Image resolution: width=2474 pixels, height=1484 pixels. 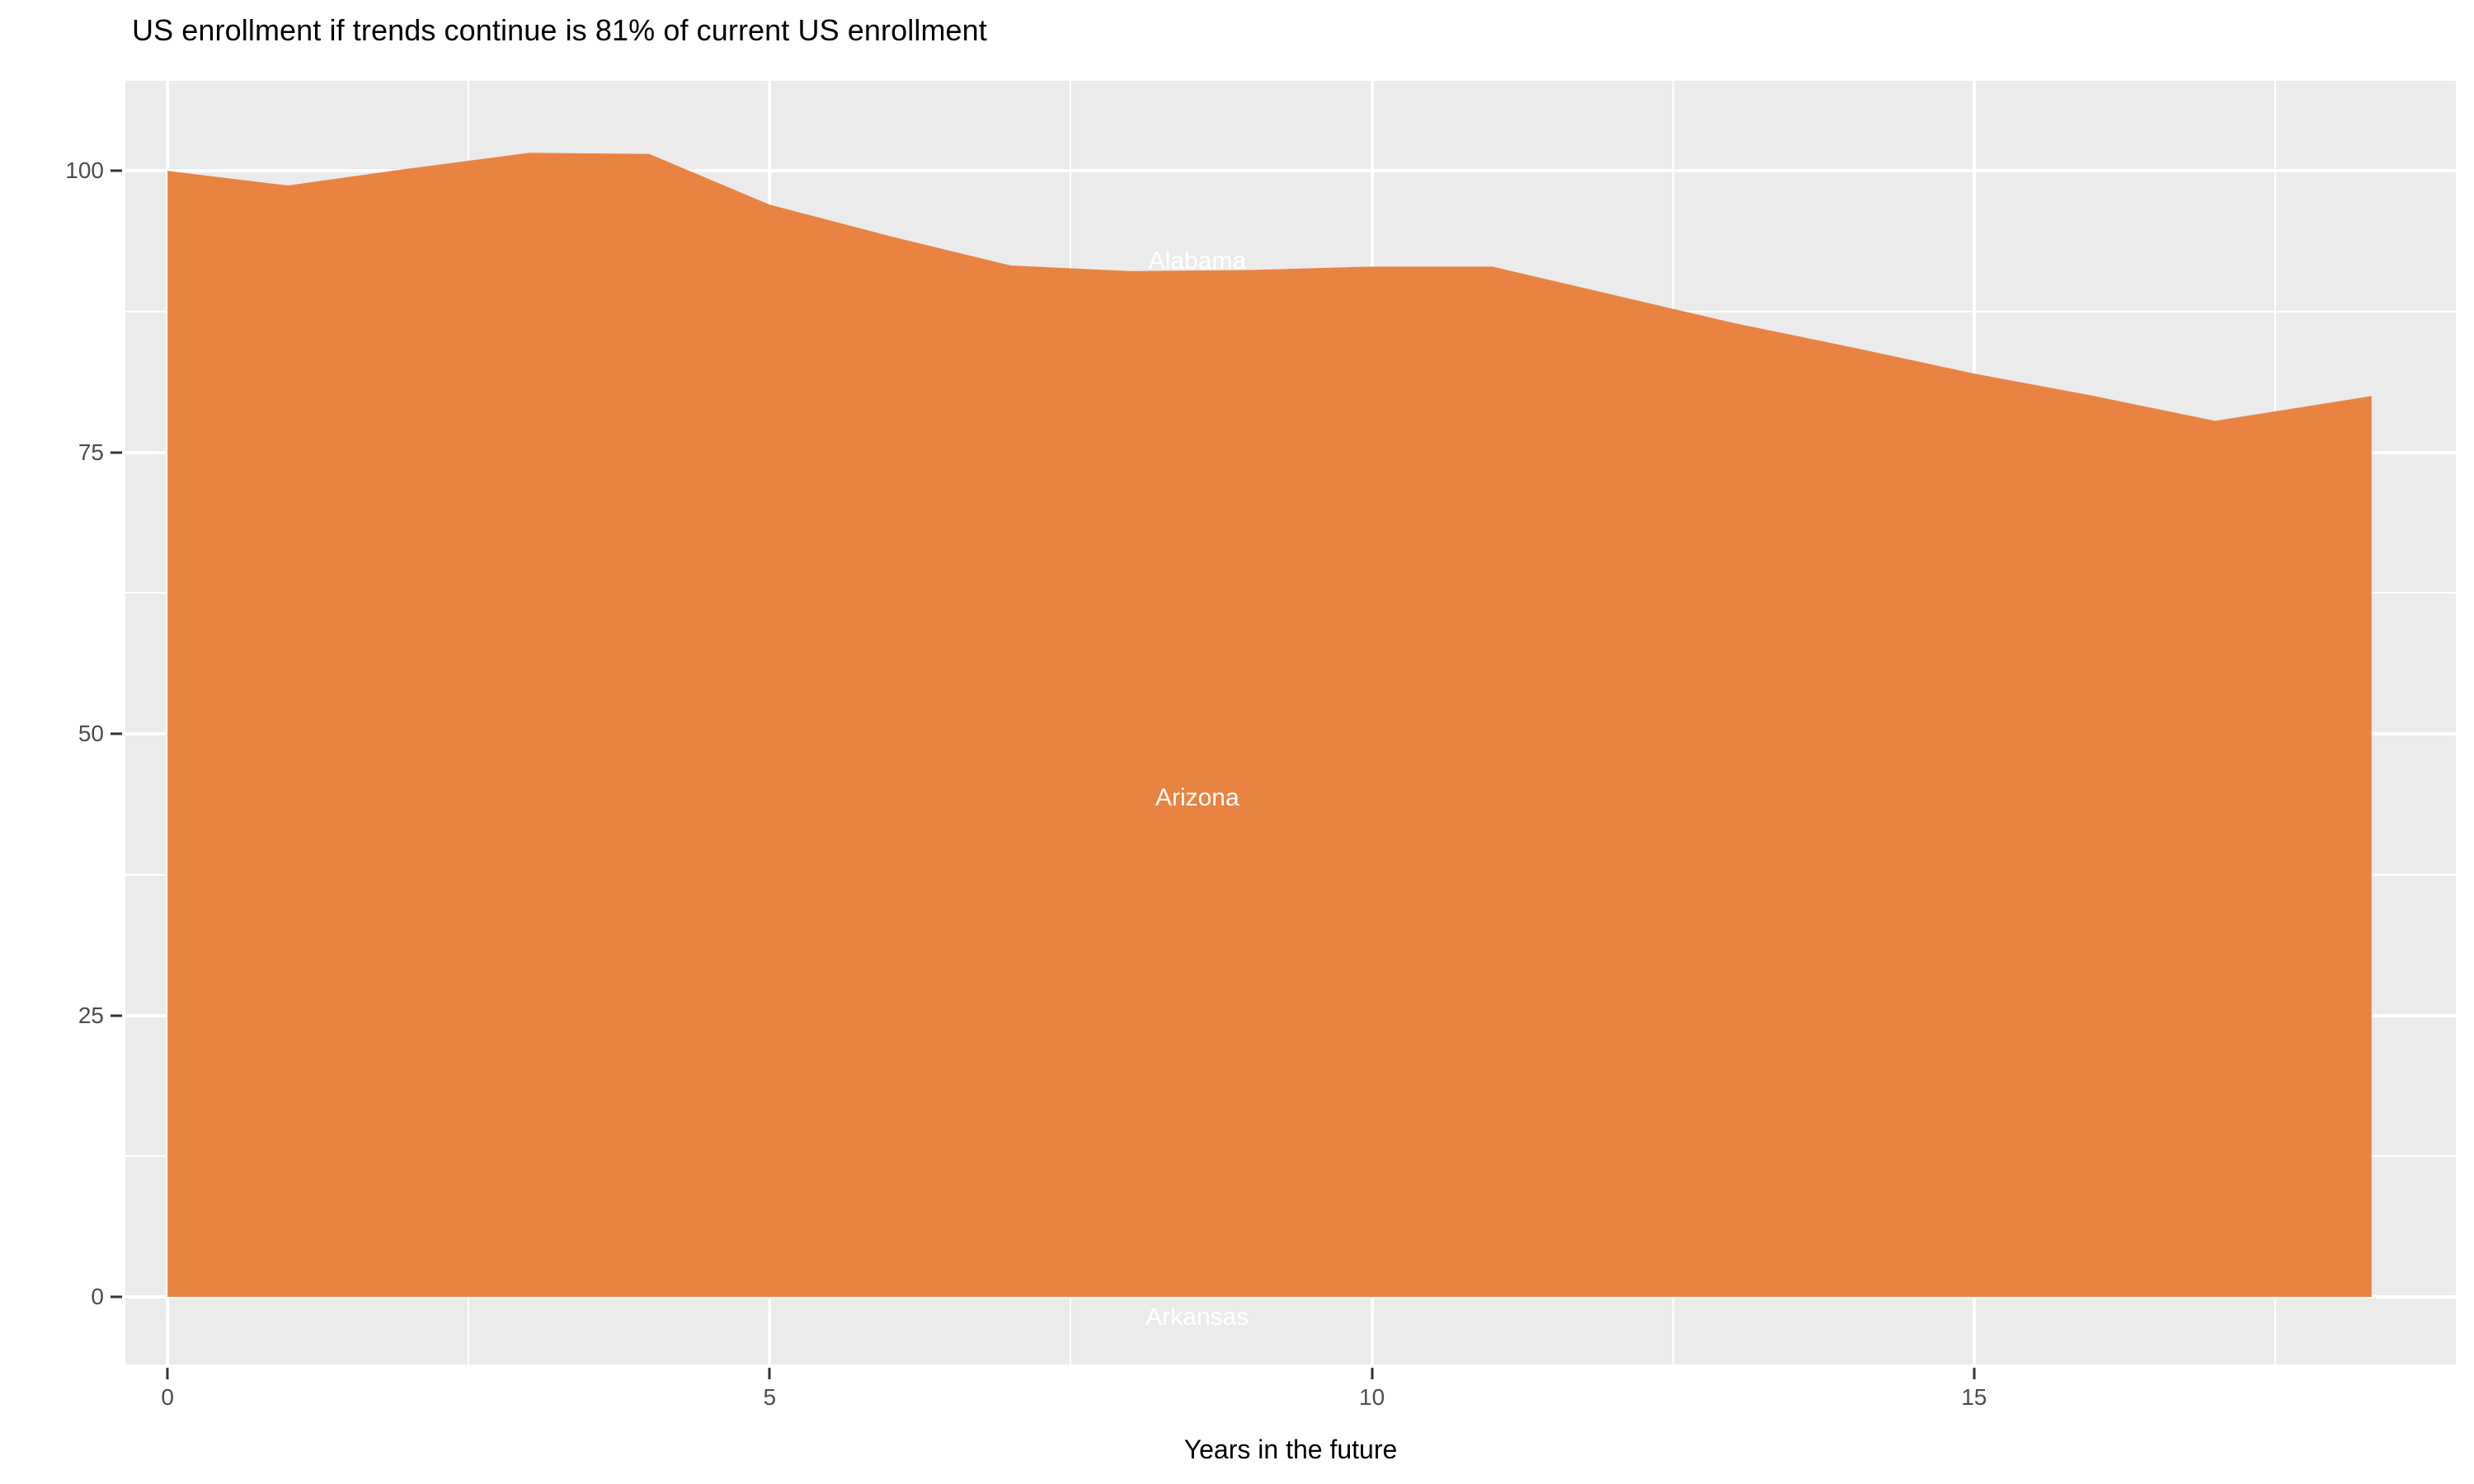 What do you see at coordinates (1290, 171) in the screenshot?
I see `gridline-major-horizontal` at bounding box center [1290, 171].